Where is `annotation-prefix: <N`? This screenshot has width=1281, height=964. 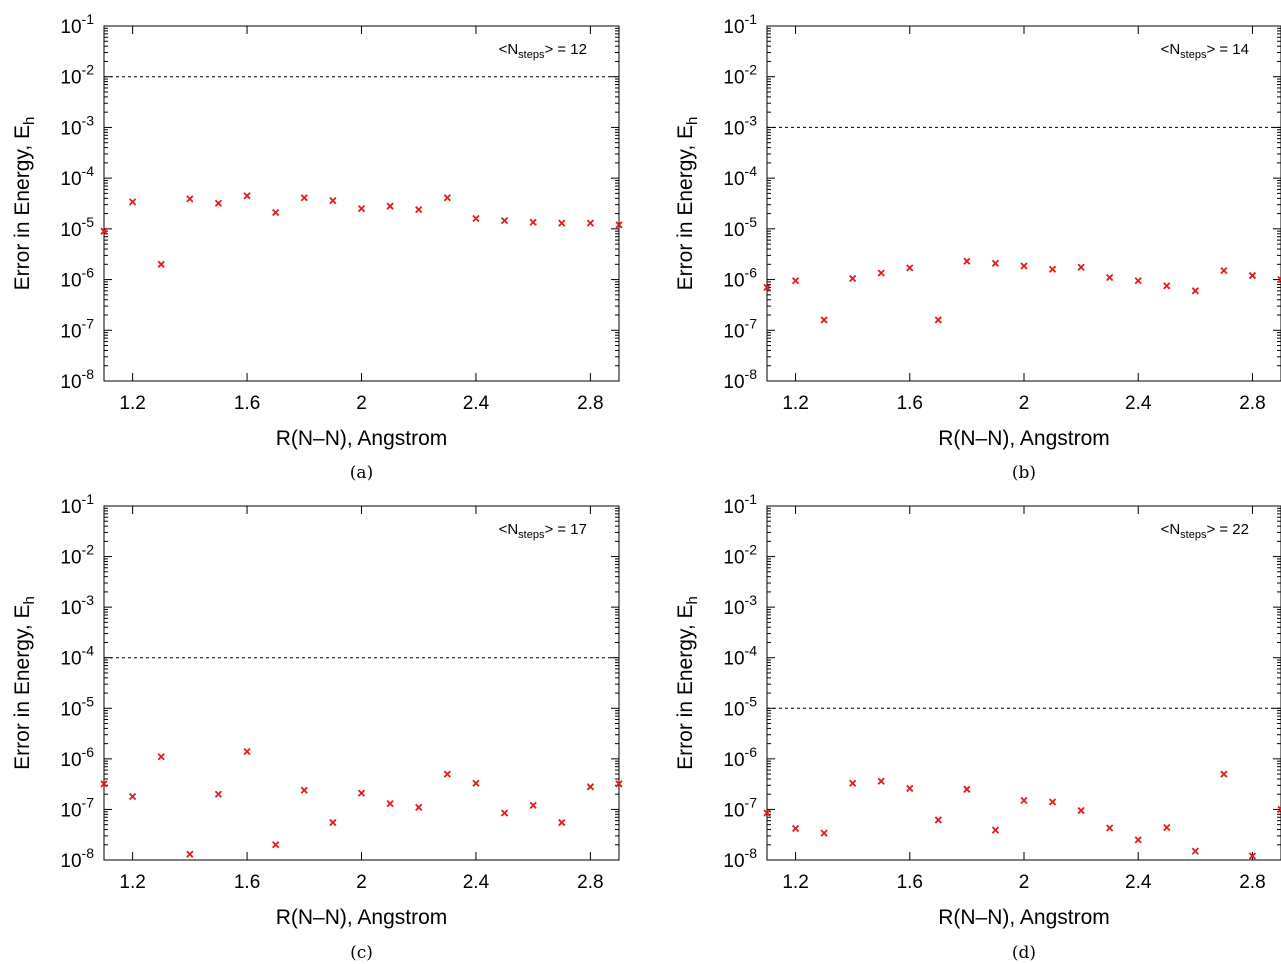 annotation-prefix: <N is located at coordinates (1171, 49).